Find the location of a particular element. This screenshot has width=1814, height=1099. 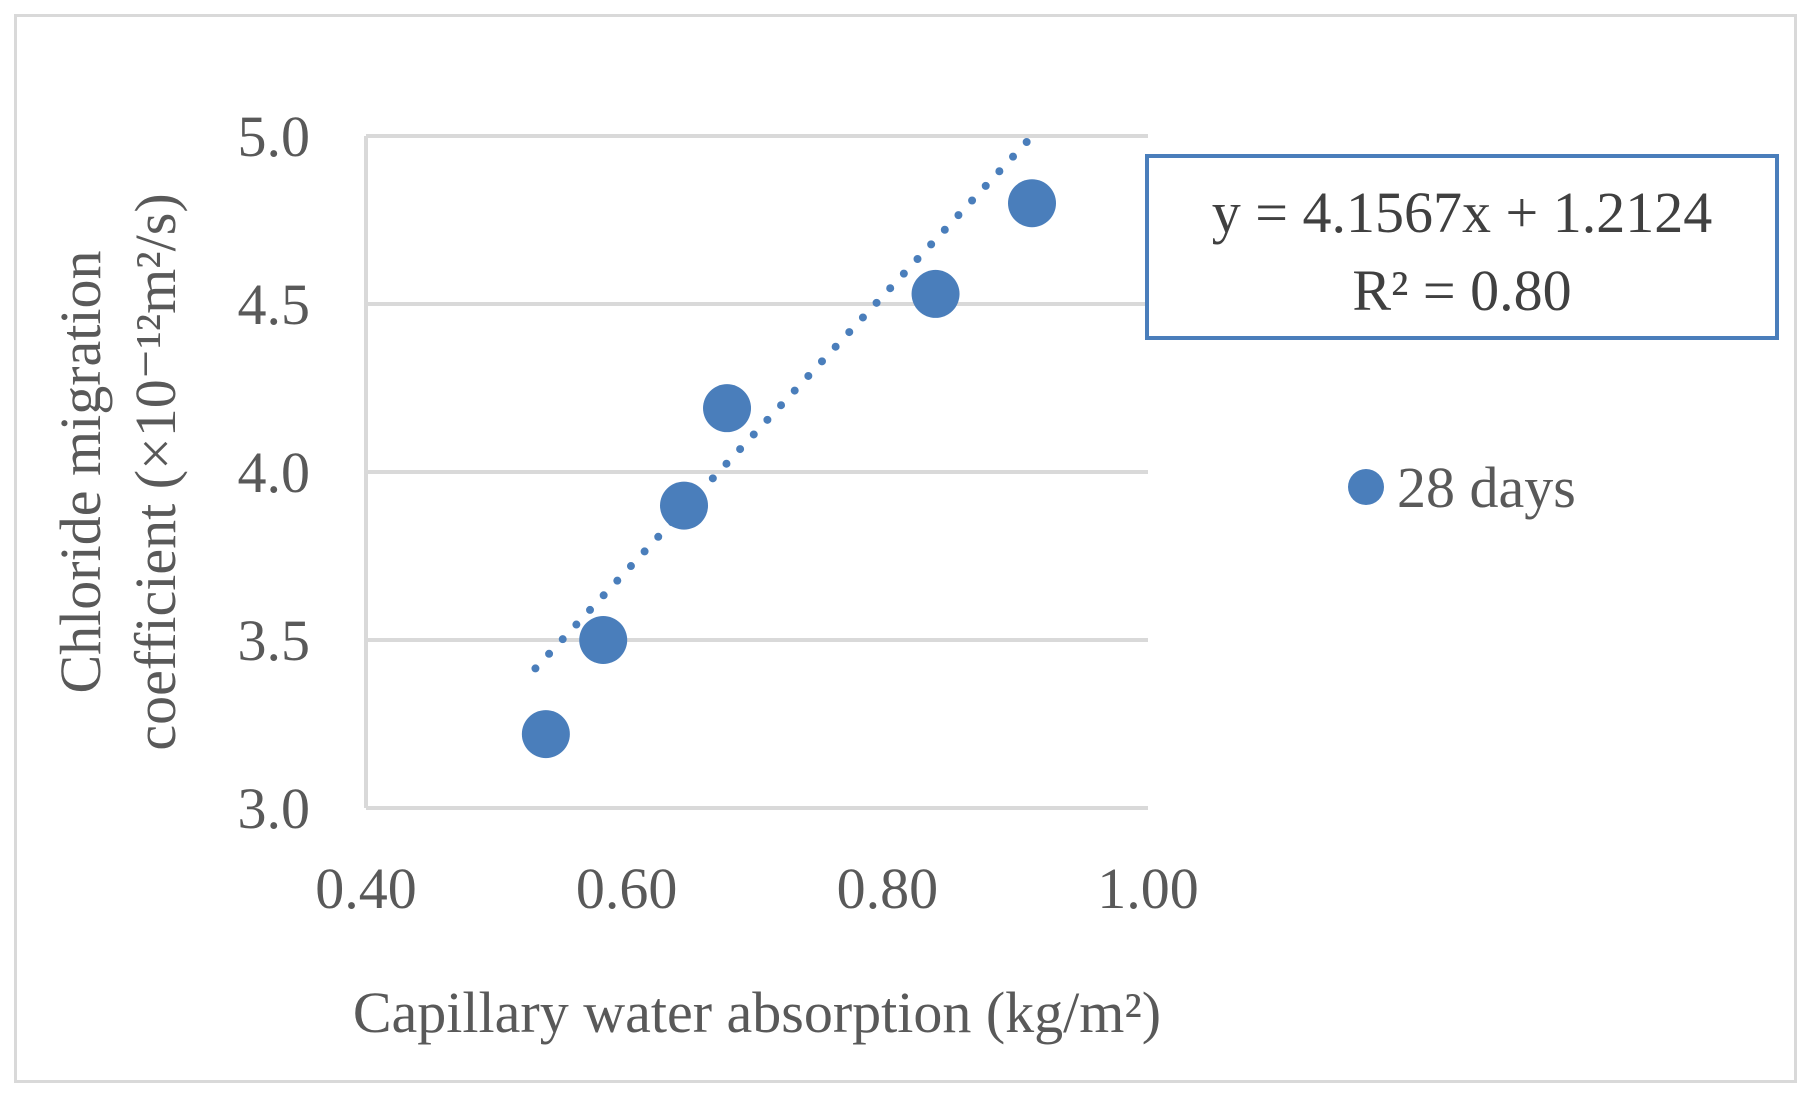

y-tick-labels: 3.0 3.5 4.0 4.5 5.0 is located at coordinates (274, 472).